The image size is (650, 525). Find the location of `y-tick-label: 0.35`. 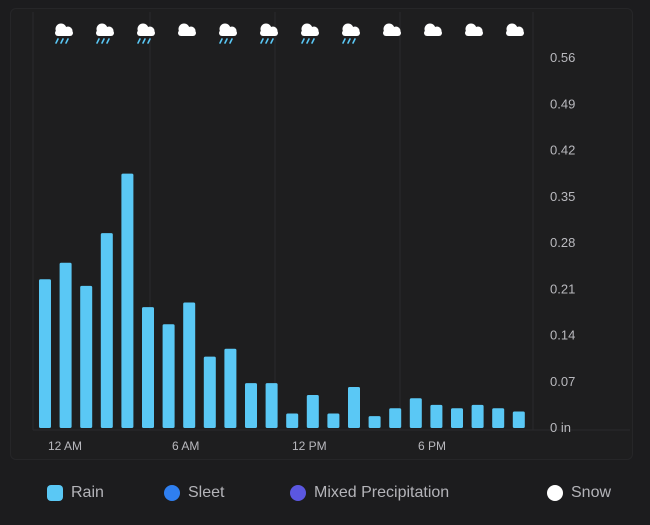

y-tick-label: 0.35 is located at coordinates (562, 196).